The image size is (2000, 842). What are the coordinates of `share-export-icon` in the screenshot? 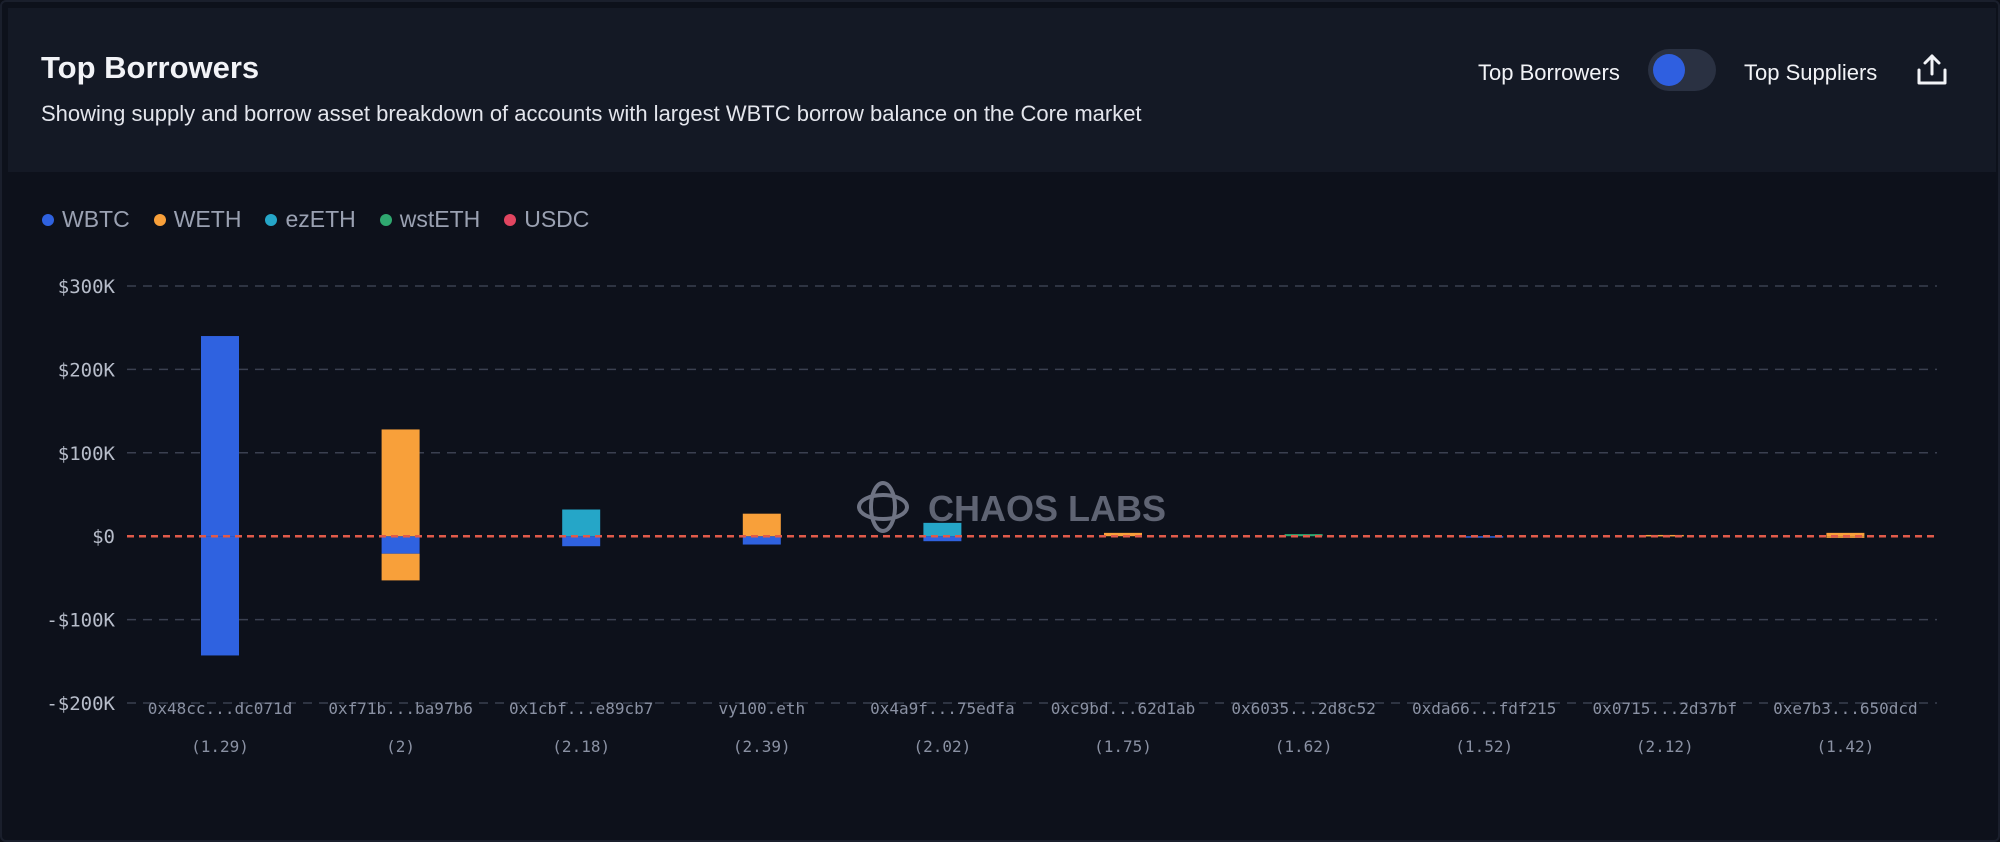 It's located at (1932, 70).